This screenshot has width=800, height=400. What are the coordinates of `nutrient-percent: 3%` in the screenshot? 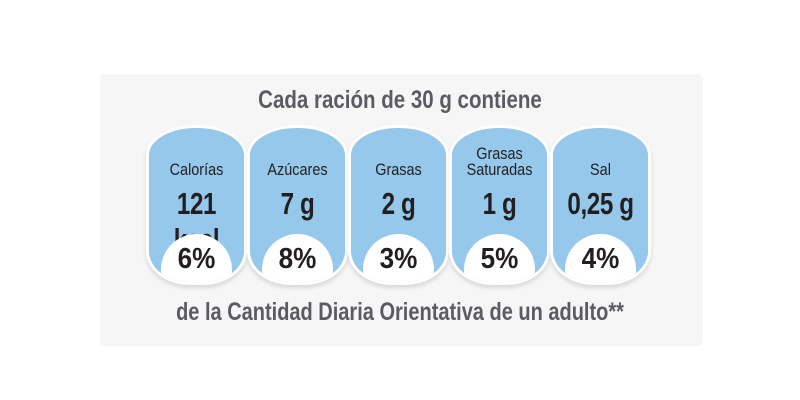 It's located at (398, 259).